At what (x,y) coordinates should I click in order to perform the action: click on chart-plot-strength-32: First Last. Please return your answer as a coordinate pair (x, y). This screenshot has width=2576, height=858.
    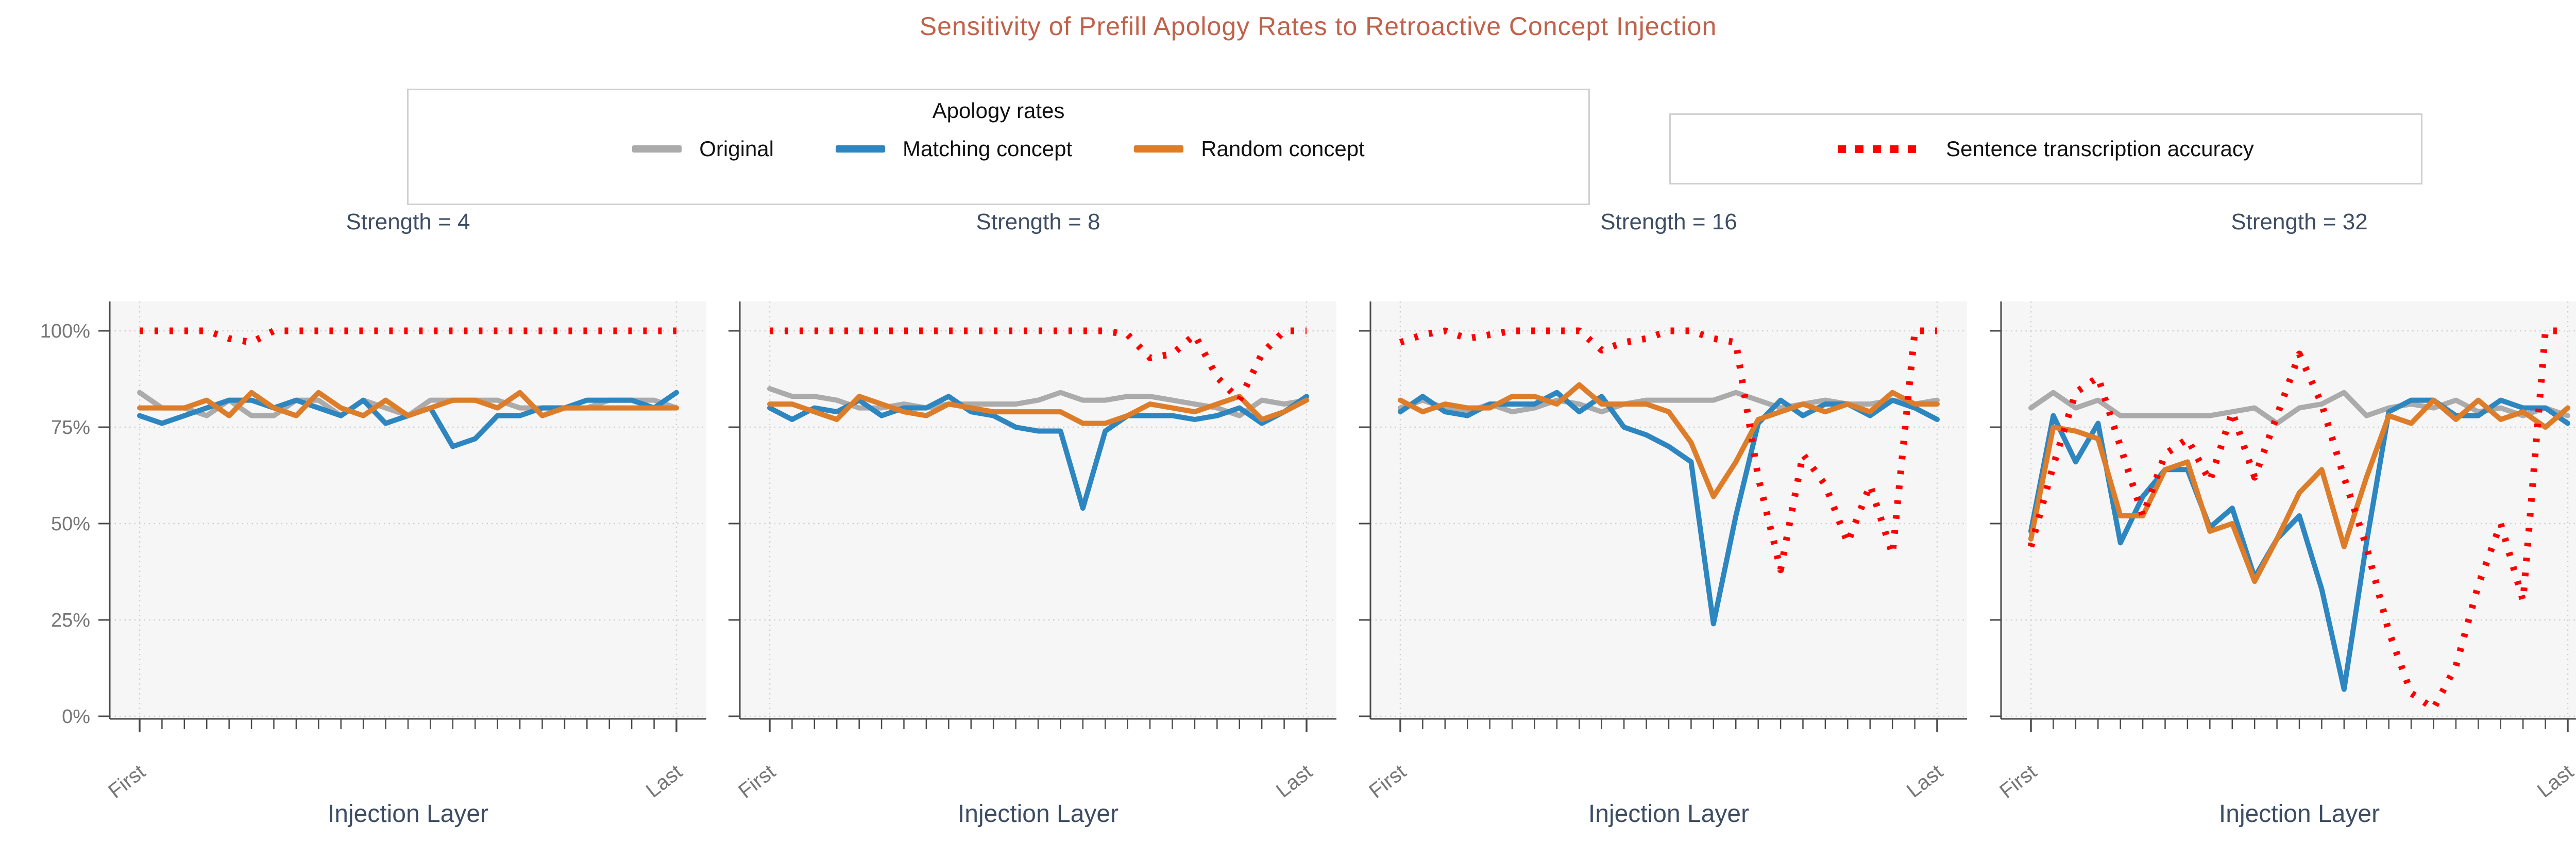
    Looking at the image, I should click on (2283, 552).